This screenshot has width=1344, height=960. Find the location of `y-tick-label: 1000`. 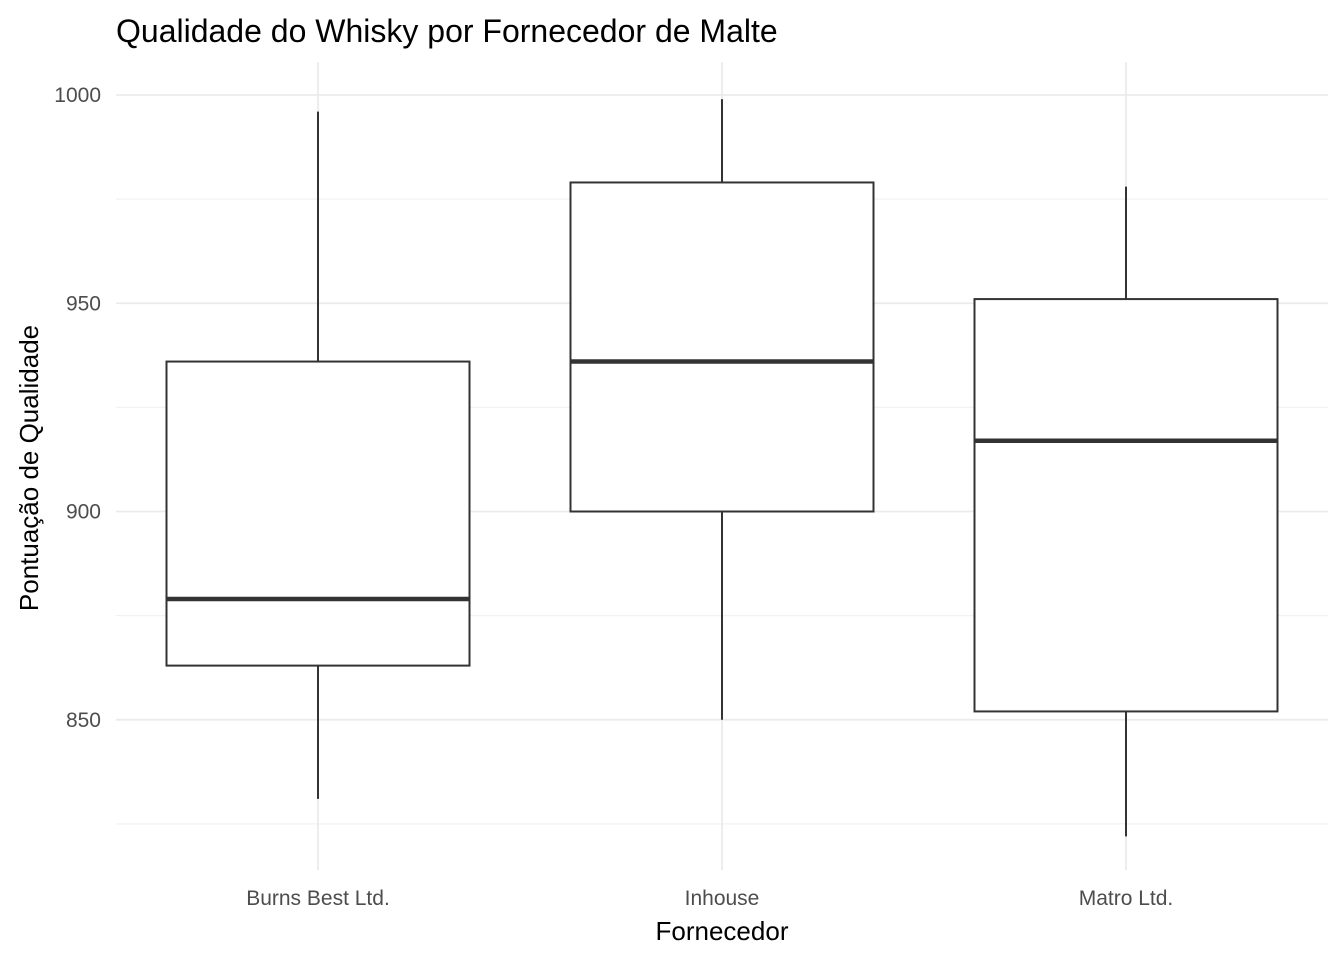

y-tick-label: 1000 is located at coordinates (77, 95).